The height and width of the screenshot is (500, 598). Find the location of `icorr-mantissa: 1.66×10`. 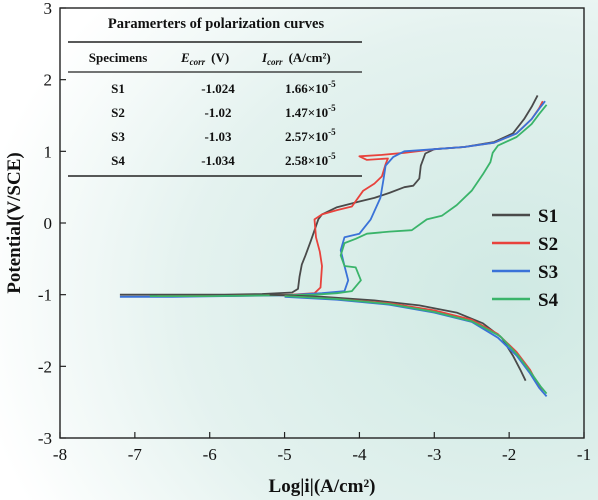

icorr-mantissa: 1.66×10 is located at coordinates (306, 88).